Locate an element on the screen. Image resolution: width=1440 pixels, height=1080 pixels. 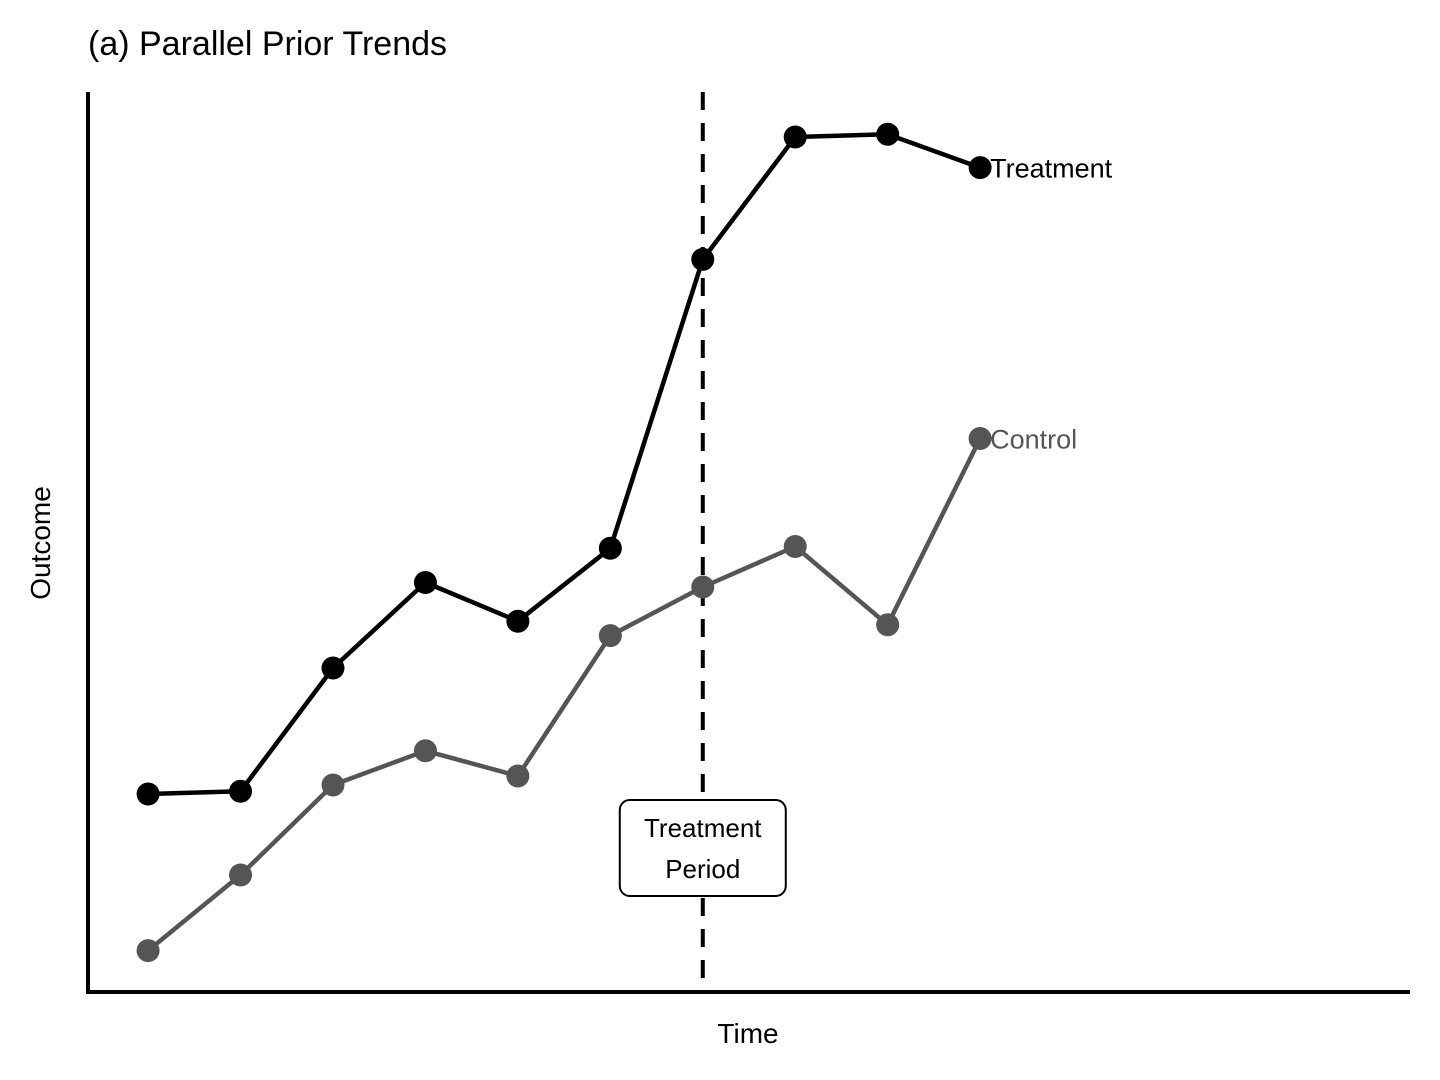
treatment-period-label-line: Treatment is located at coordinates (703, 828).